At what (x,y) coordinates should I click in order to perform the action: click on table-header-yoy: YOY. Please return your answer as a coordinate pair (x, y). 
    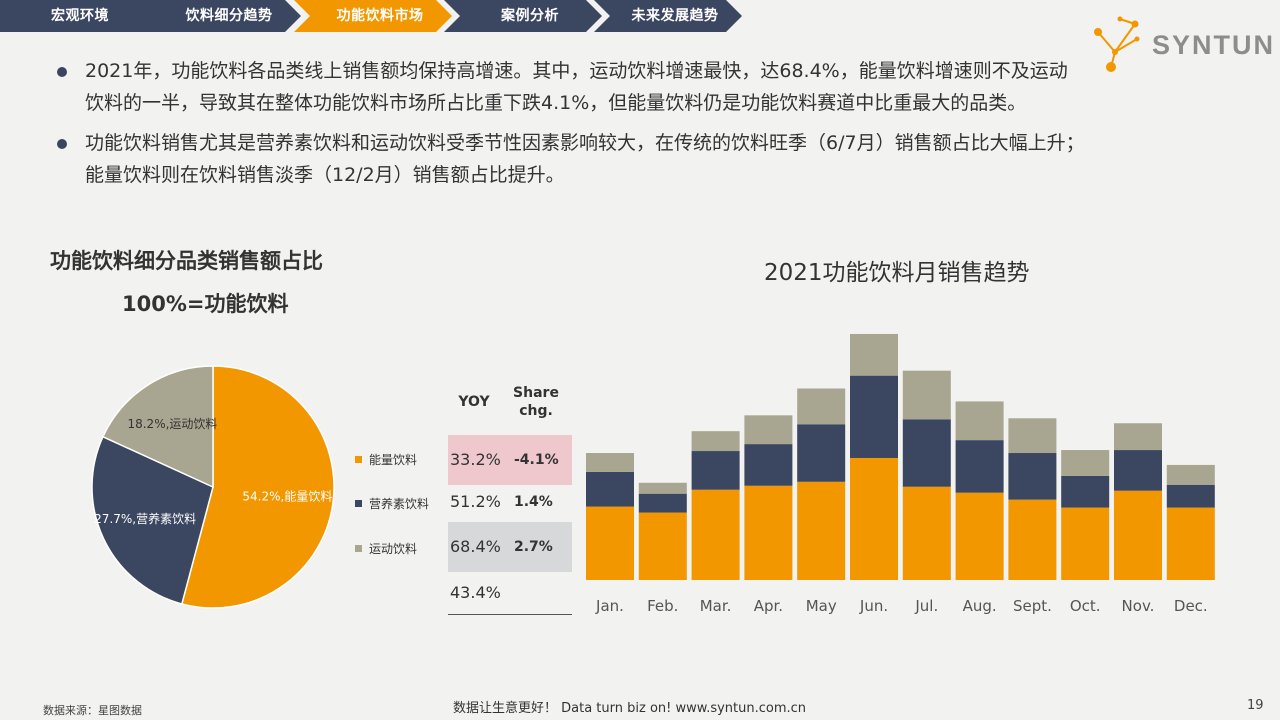
    Looking at the image, I should click on (474, 402).